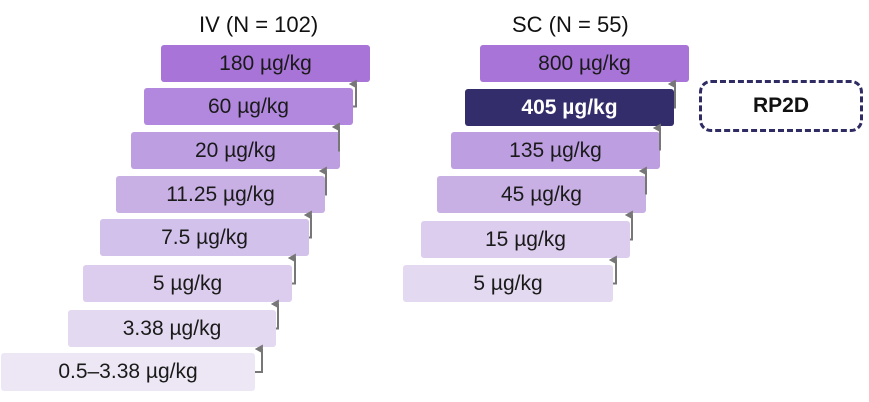 This screenshot has height=402, width=869. I want to click on iv-dose-step: 180 µg/kg, so click(265, 63).